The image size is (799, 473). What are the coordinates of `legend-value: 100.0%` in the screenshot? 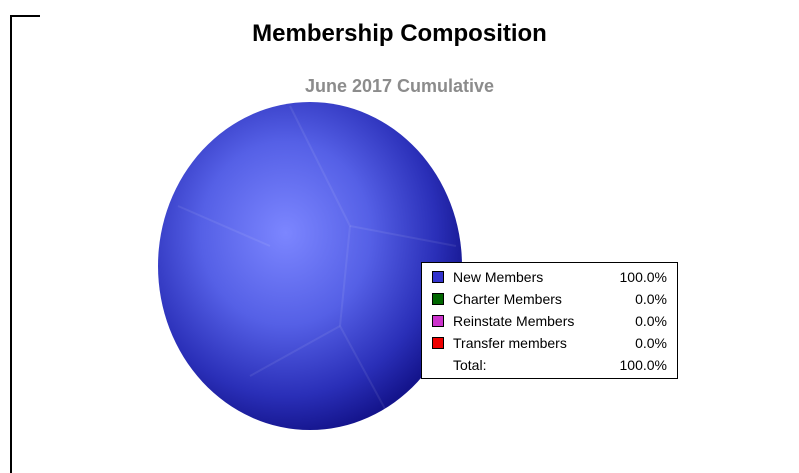 It's located at (643, 277).